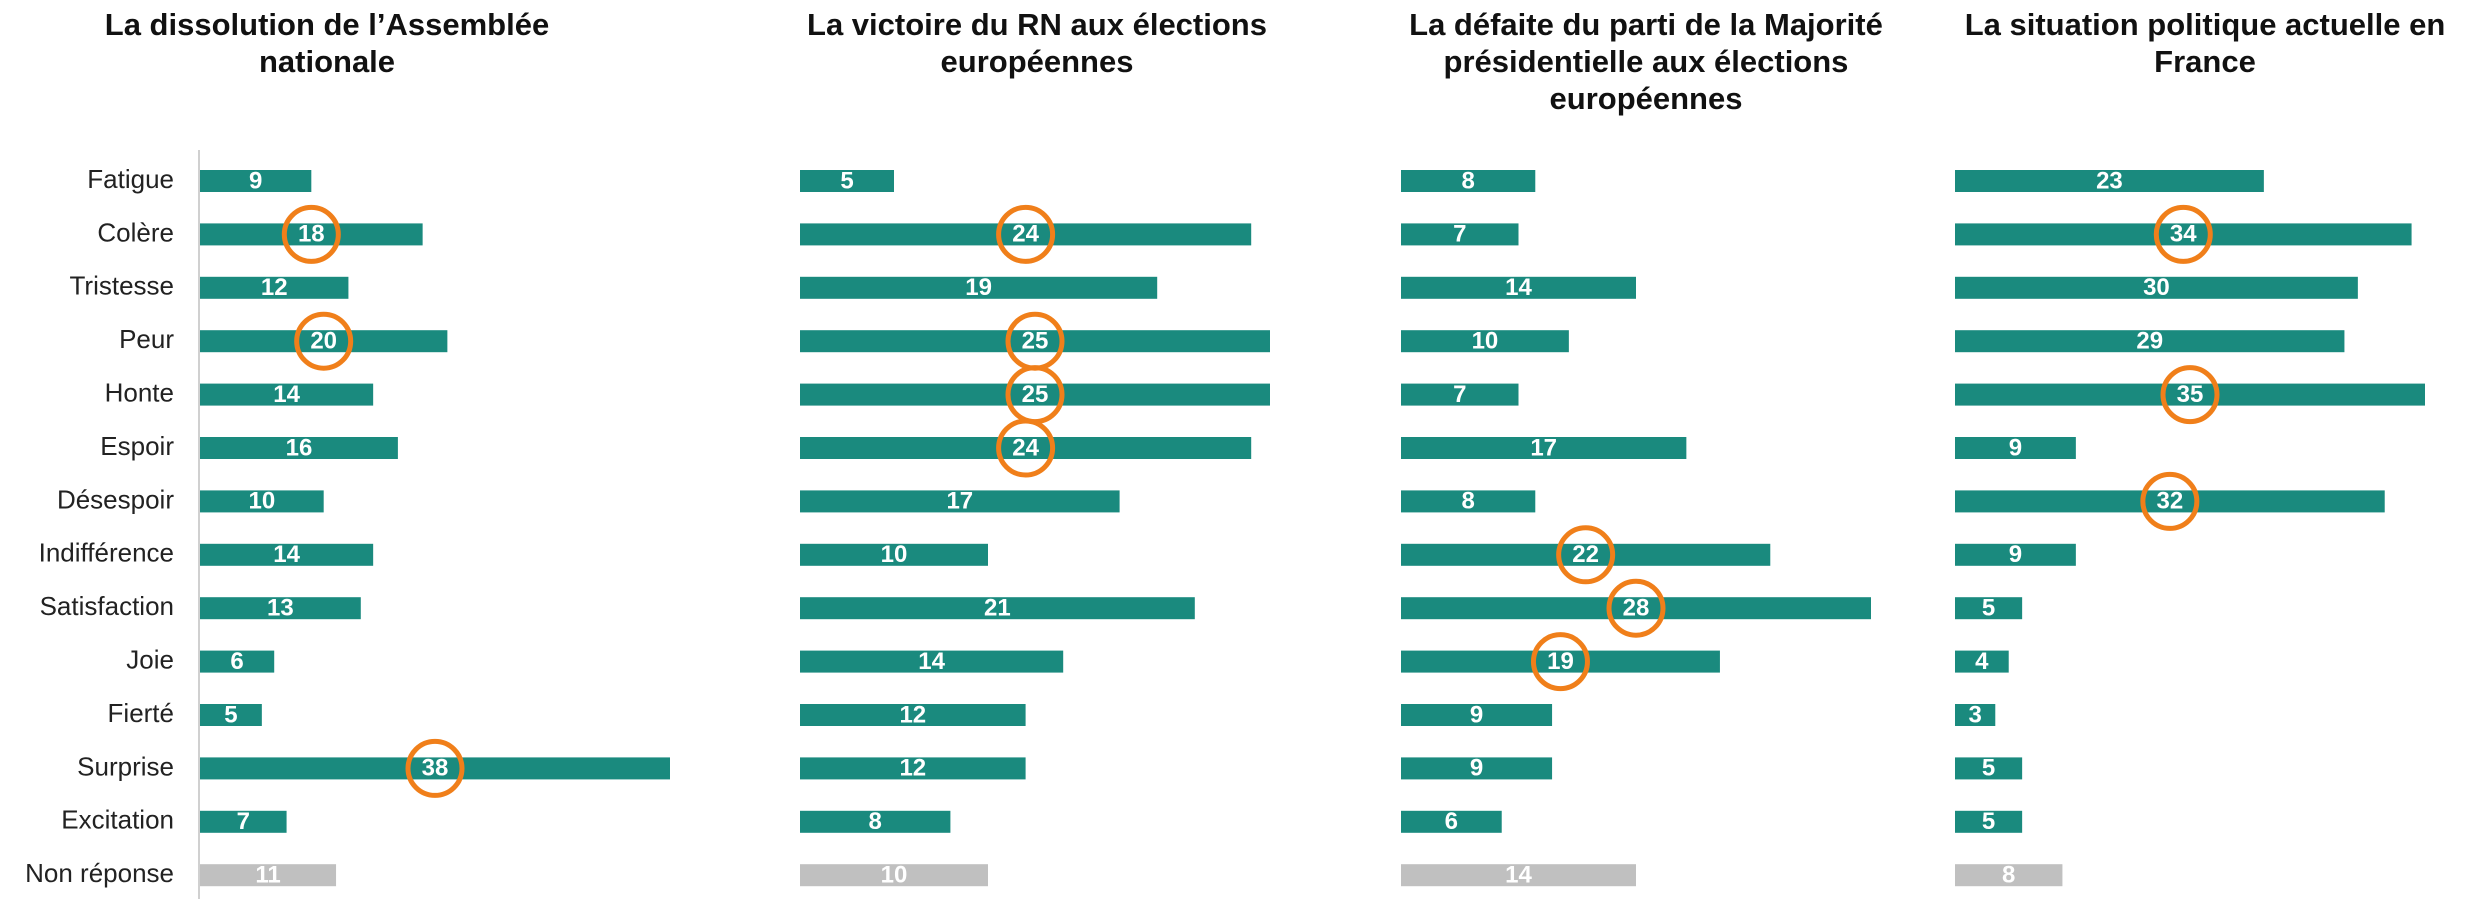 This screenshot has height=899, width=2475. What do you see at coordinates (125, 766) in the screenshot?
I see `category-label: Surprise` at bounding box center [125, 766].